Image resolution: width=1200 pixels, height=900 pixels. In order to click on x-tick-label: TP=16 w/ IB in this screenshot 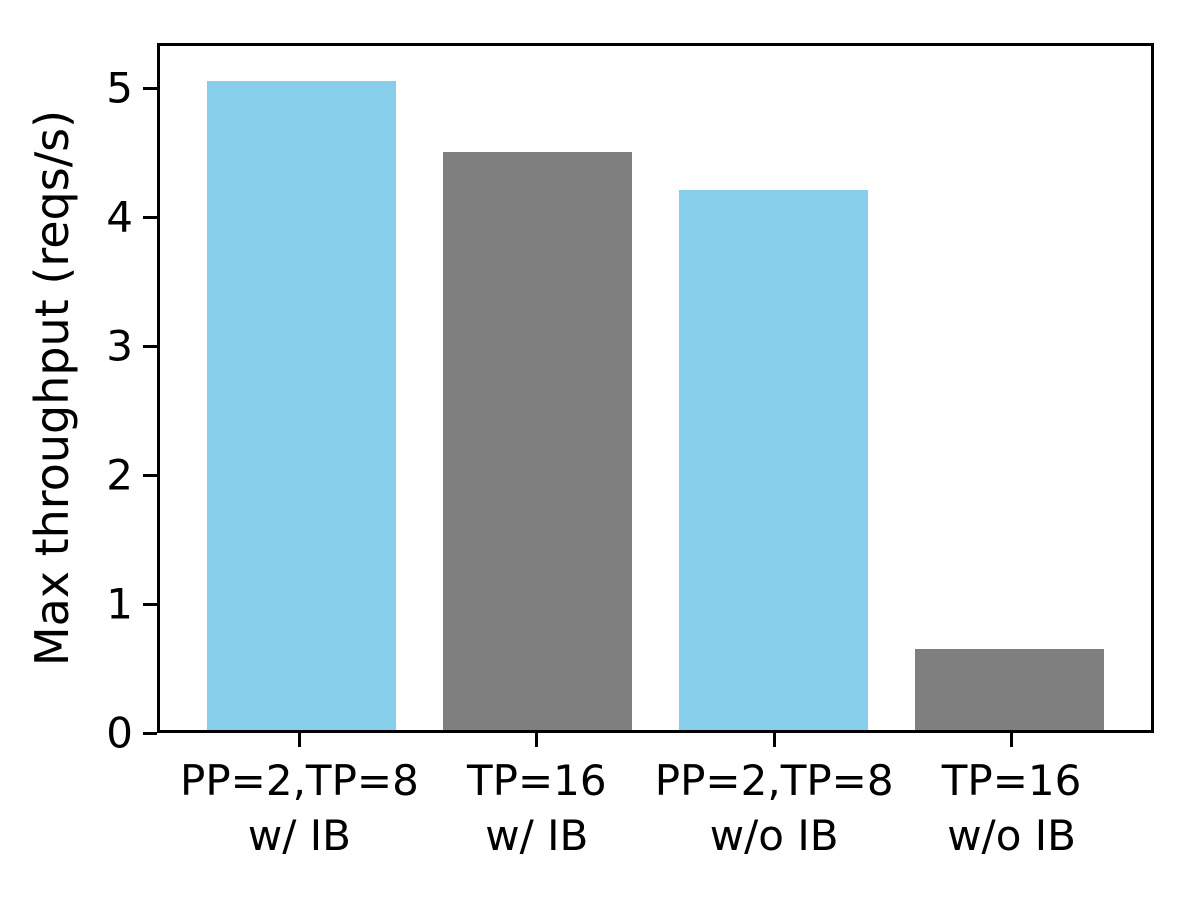, I will do `click(536, 808)`.